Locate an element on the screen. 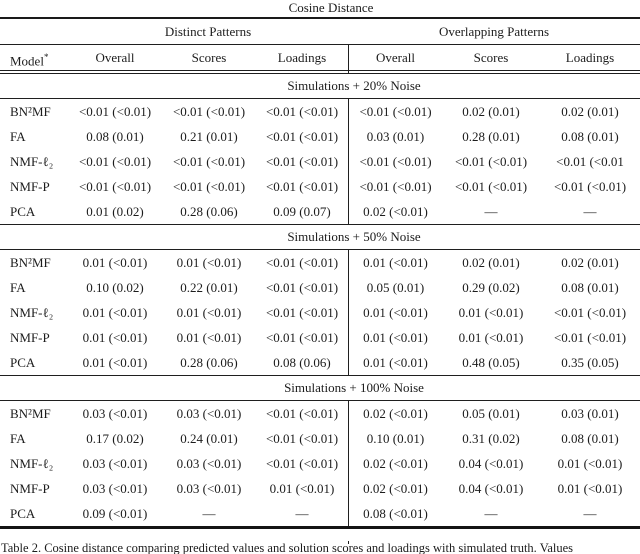  value-cell: 0.08 (0.06) is located at coordinates (302, 362).